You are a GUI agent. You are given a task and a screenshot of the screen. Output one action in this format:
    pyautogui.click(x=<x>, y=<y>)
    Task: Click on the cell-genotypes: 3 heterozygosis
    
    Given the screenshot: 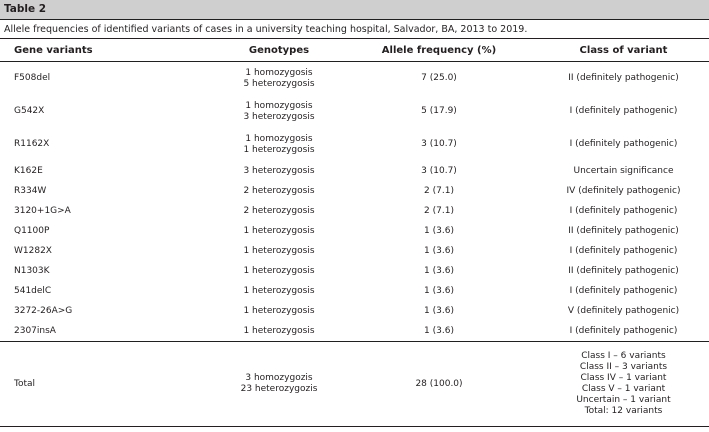 What is the action you would take?
    pyautogui.click(x=279, y=170)
    